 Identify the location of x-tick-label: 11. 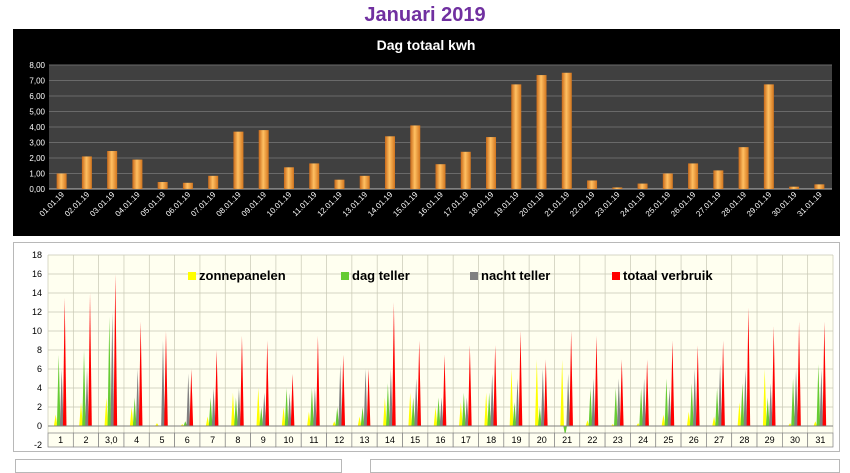
(313, 440).